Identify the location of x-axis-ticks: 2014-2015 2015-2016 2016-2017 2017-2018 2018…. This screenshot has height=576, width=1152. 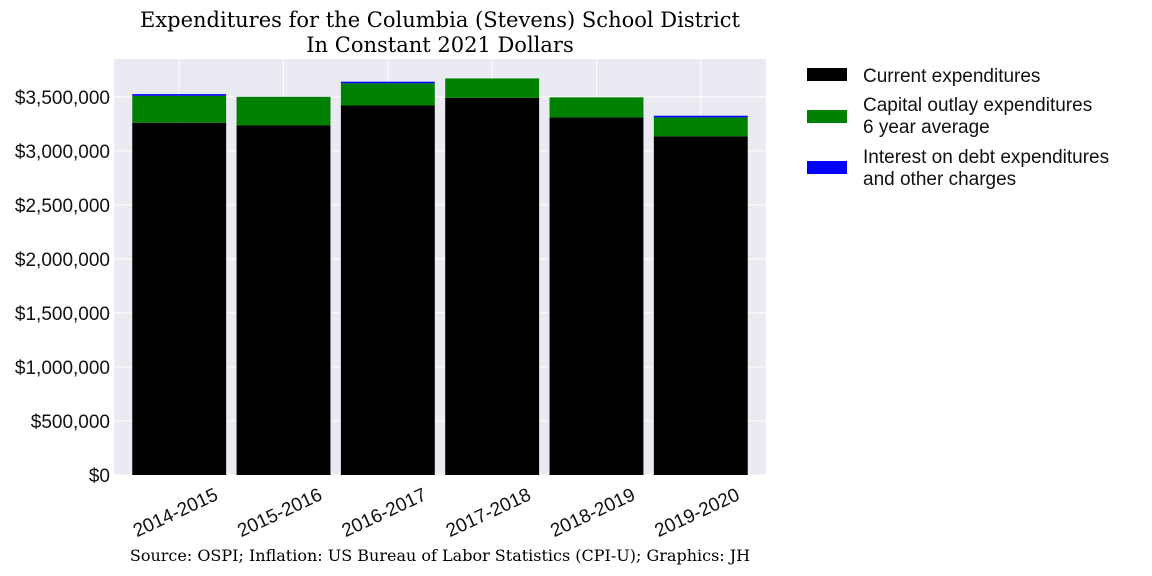
(436, 512).